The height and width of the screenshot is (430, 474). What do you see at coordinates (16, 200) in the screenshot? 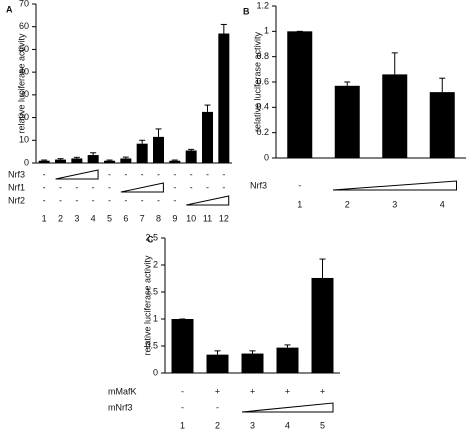
I see `condition-label: Nrf2` at bounding box center [16, 200].